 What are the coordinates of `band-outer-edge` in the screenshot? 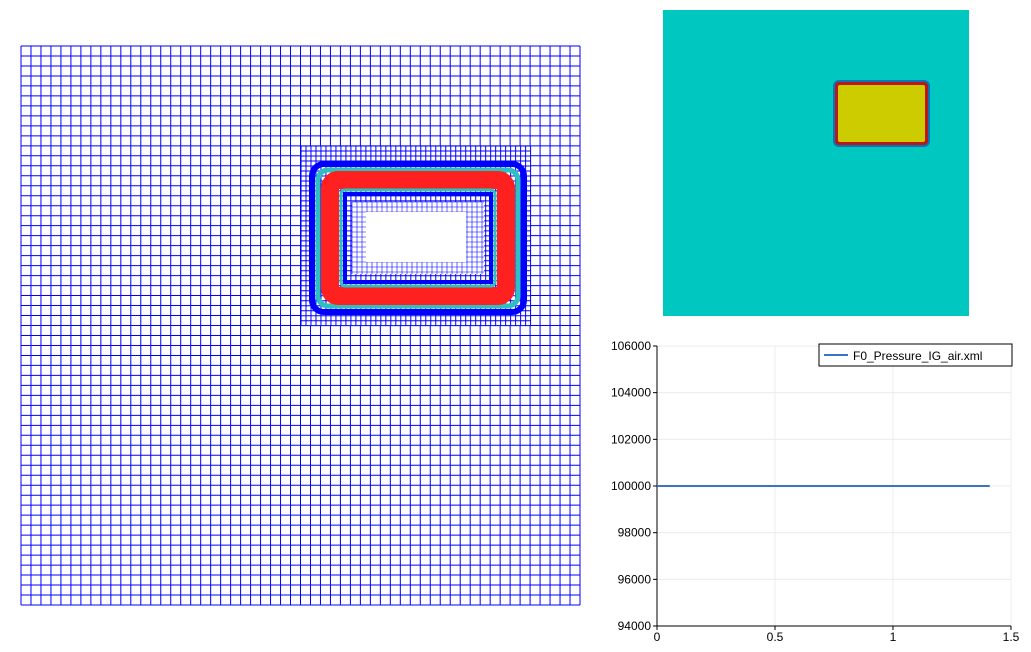 It's located at (418, 238).